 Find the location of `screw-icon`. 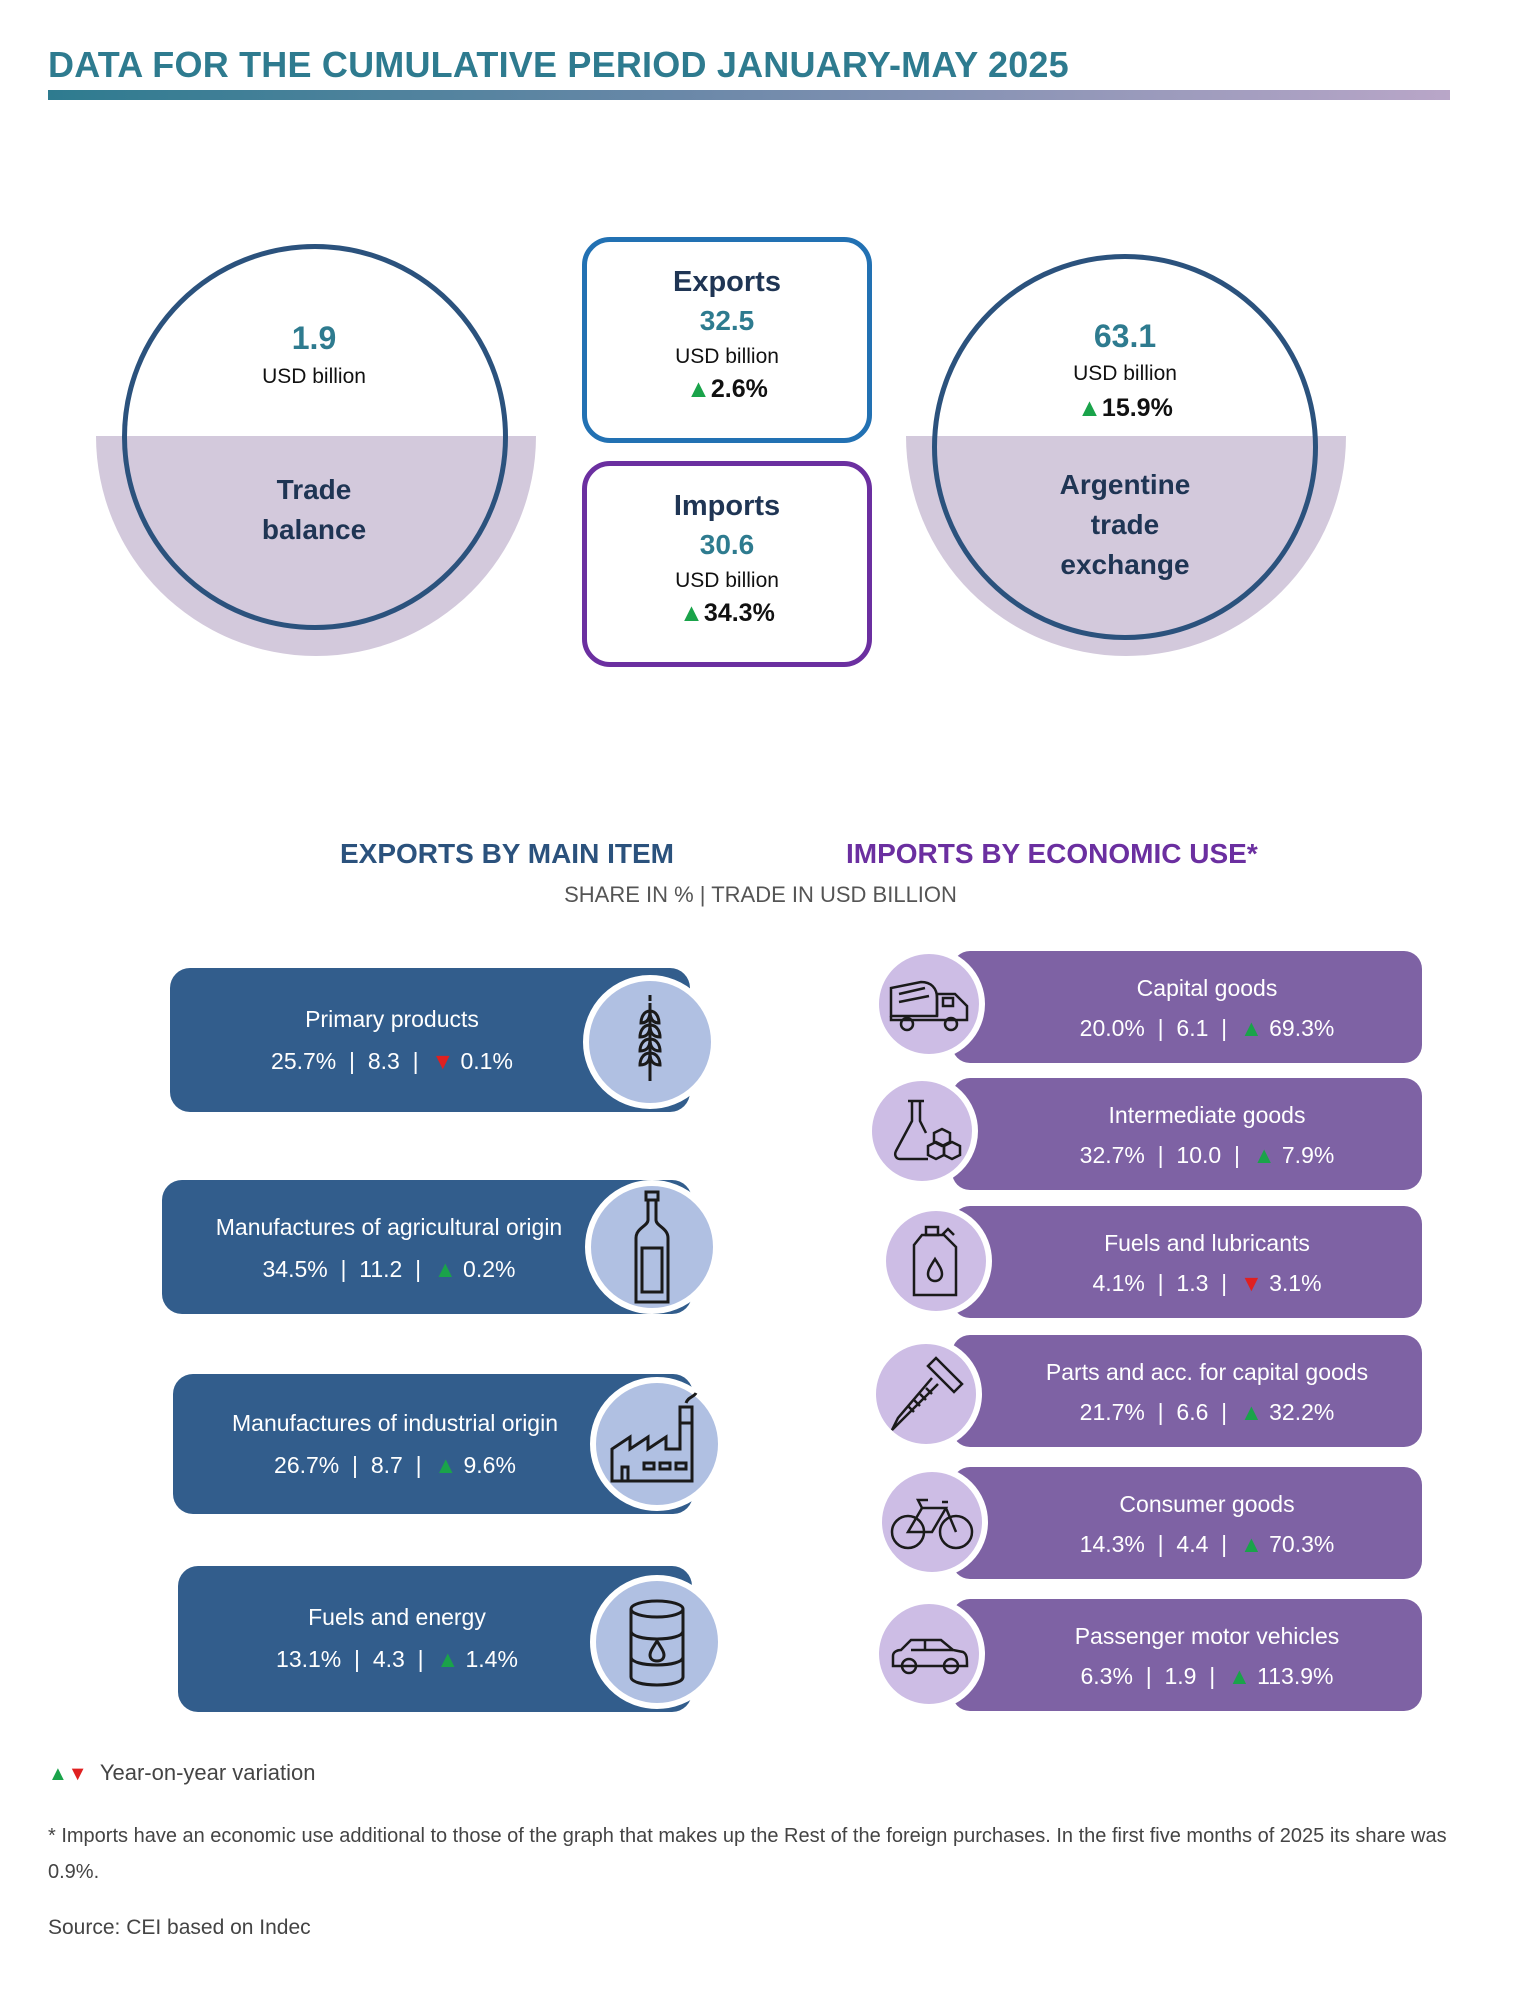

screw-icon is located at coordinates (926, 1394).